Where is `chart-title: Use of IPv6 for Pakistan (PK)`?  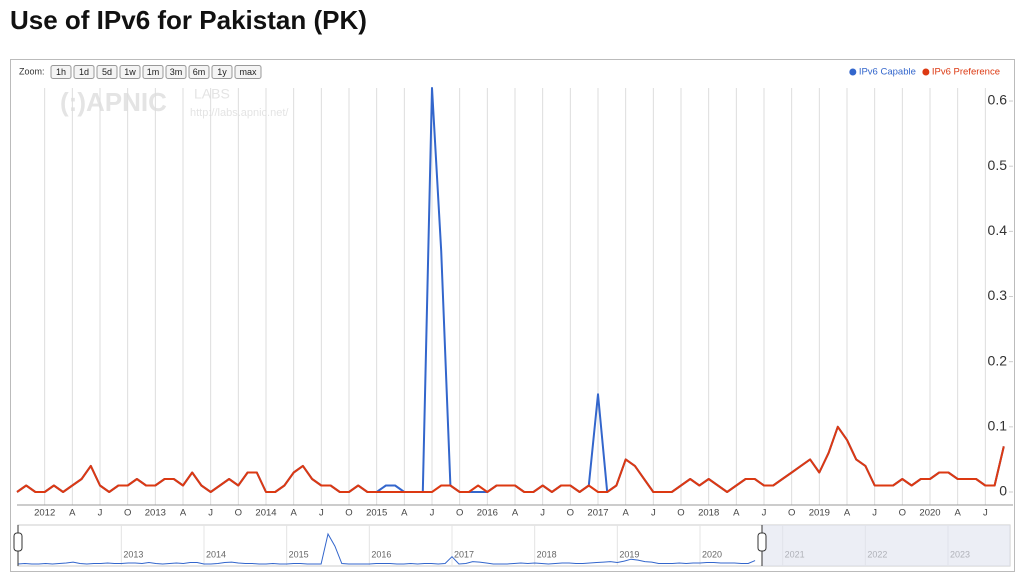 chart-title: Use of IPv6 for Pakistan (PK) is located at coordinates (188, 20).